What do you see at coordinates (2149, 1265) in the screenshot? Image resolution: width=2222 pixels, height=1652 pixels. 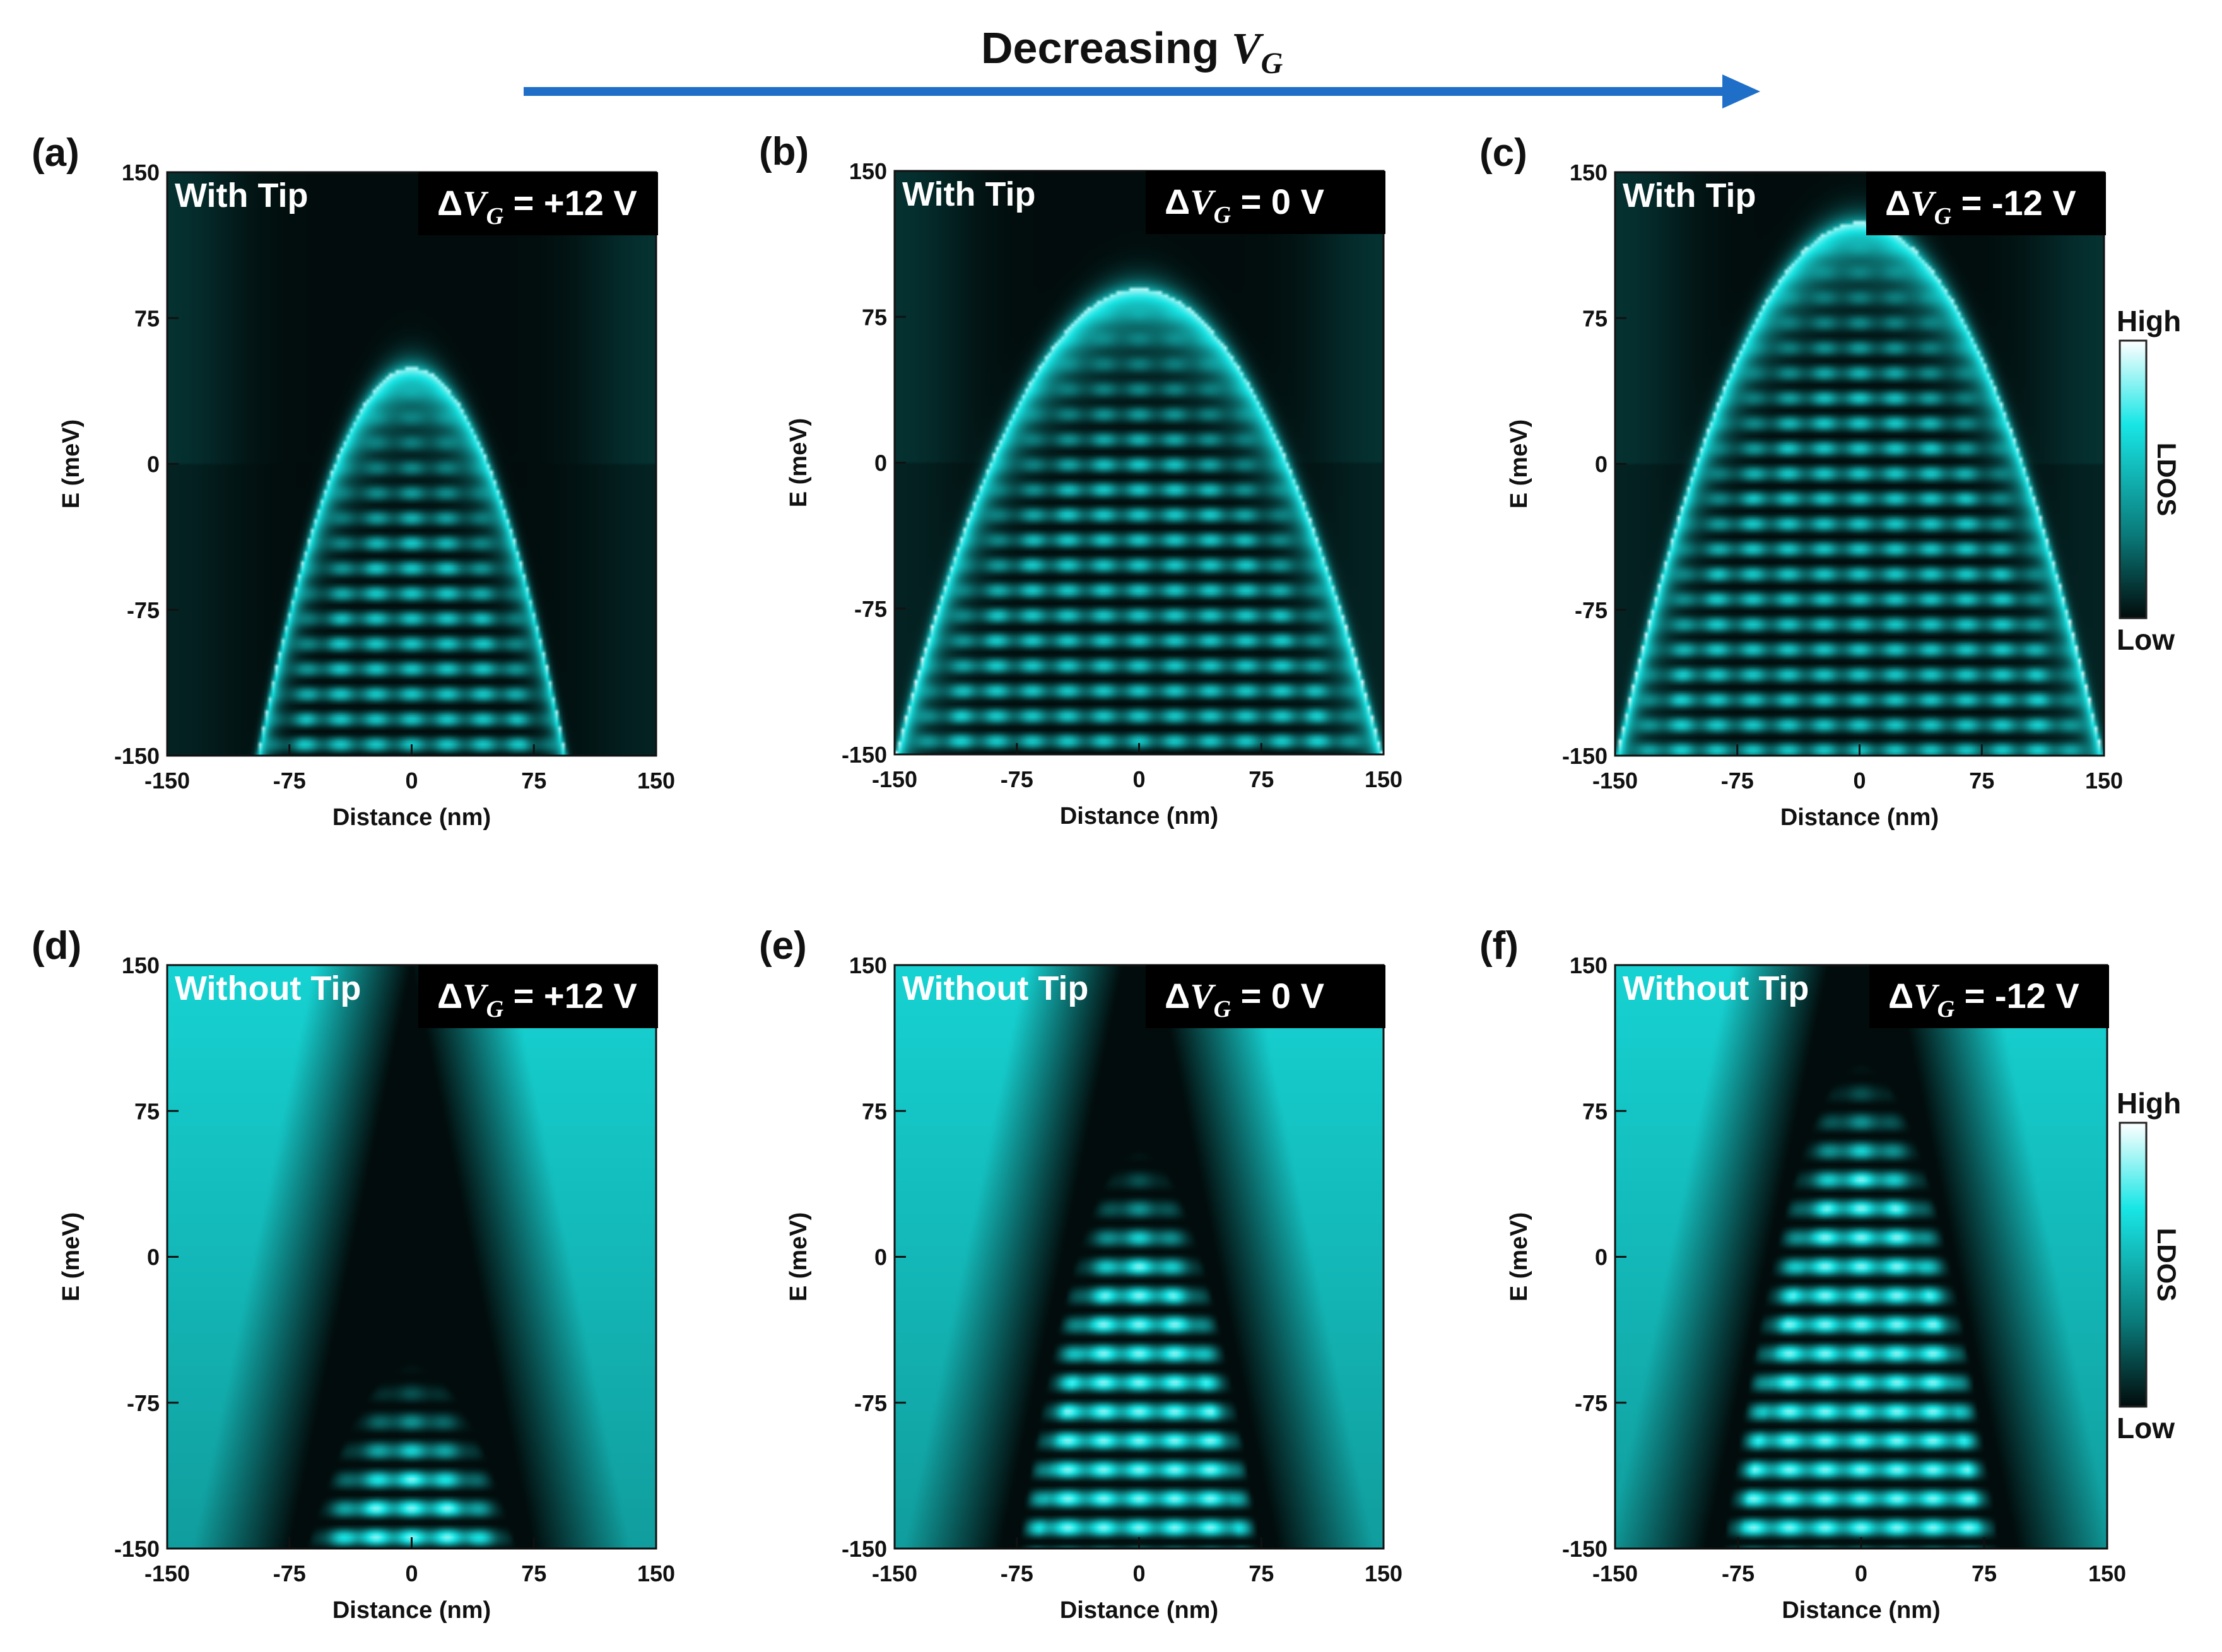 I see `colorbar-bottom: High Low LDOS` at bounding box center [2149, 1265].